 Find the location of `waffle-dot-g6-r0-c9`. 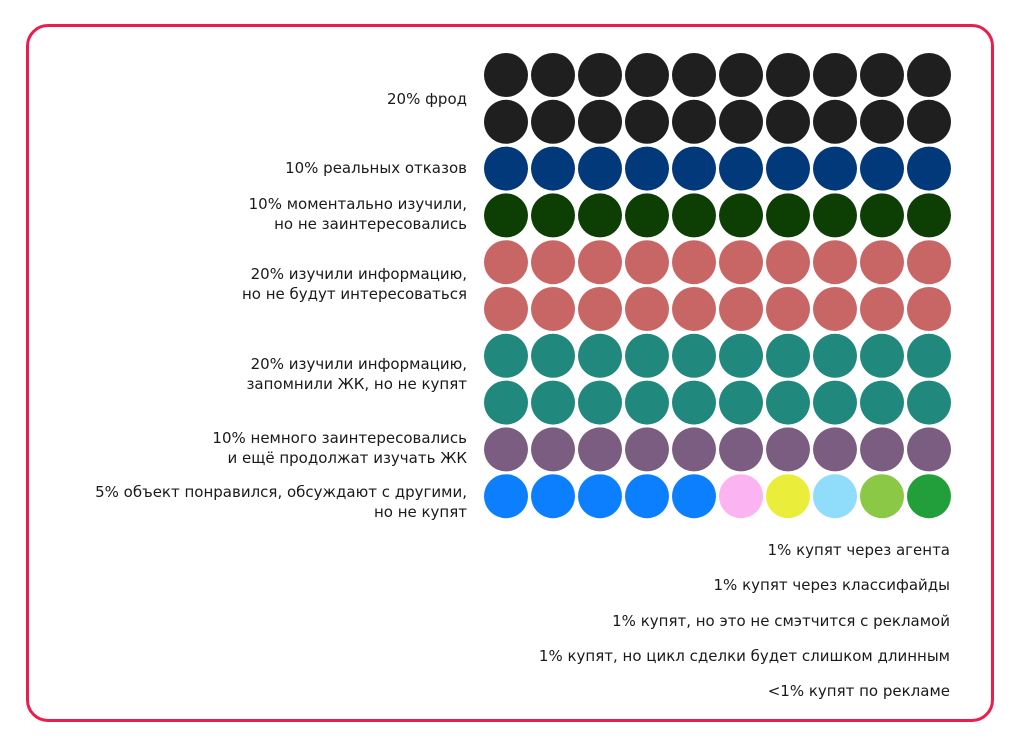

waffle-dot-g6-r0-c9 is located at coordinates (929, 496).